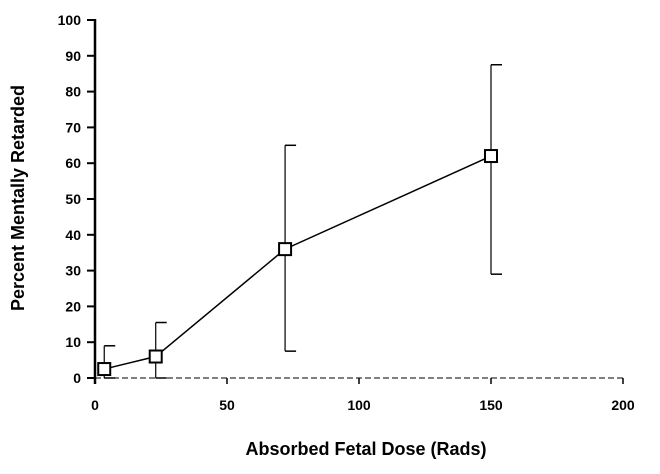 The image size is (660, 474). I want to click on x-axis-label: Absorbed Fetal Dose (Rads), so click(365, 449).